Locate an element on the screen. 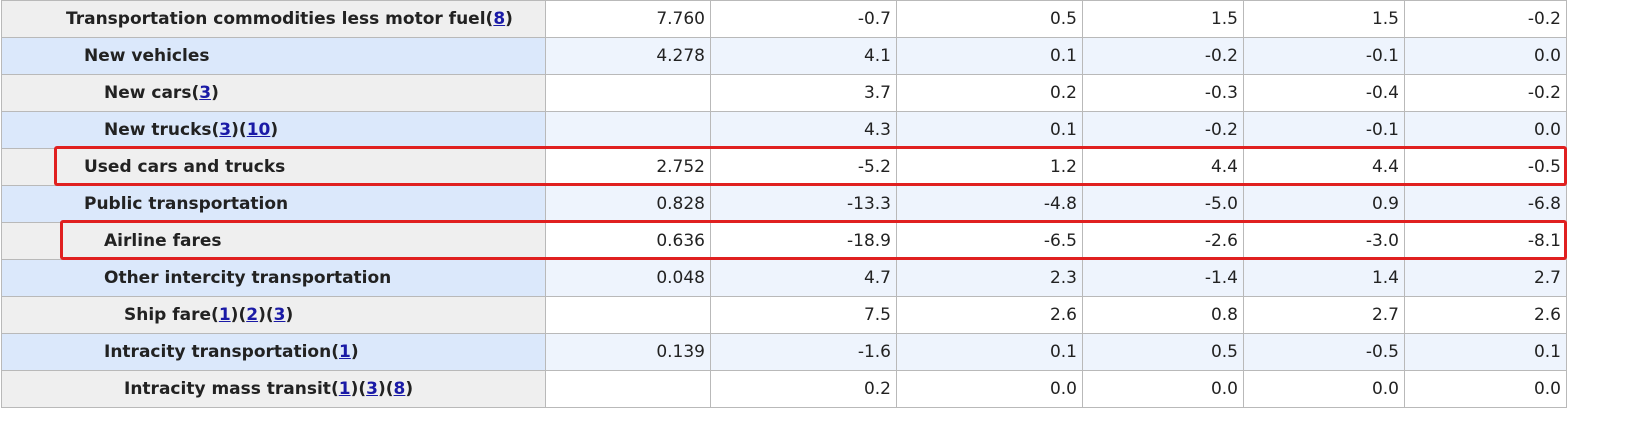 The height and width of the screenshot is (444, 1639). value-cell: -18.9 is located at coordinates (803, 241).